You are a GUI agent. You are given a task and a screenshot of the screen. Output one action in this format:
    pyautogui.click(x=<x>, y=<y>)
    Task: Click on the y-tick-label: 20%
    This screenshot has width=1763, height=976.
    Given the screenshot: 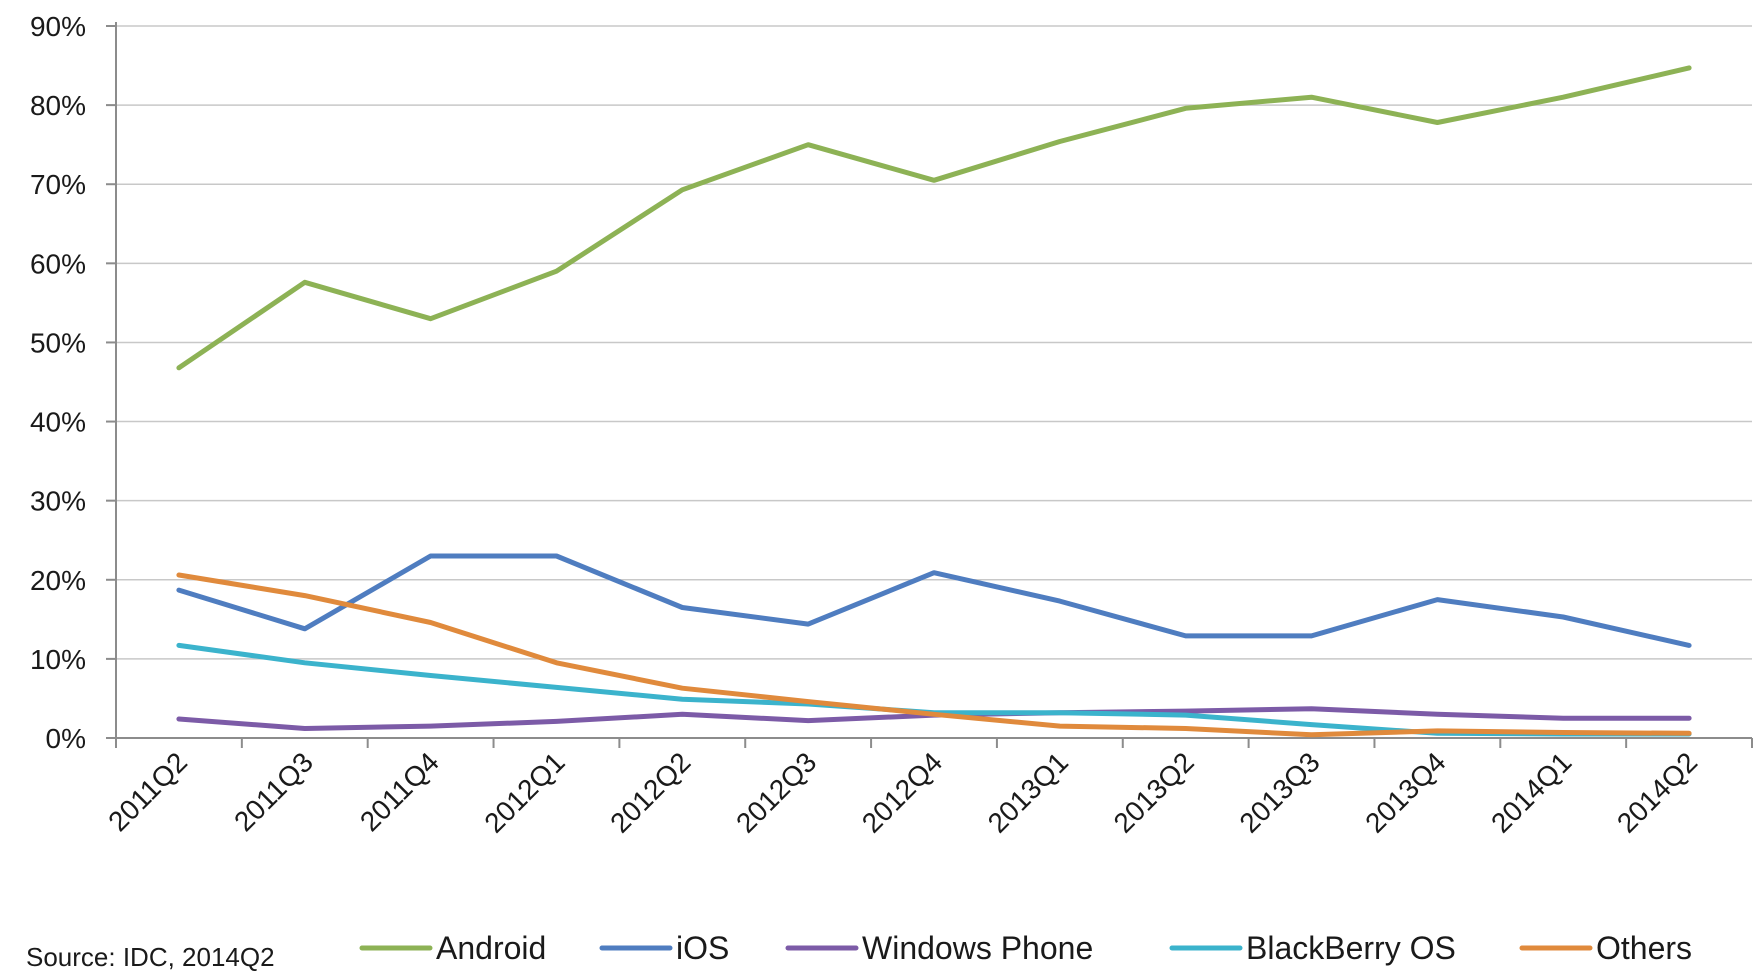 What is the action you would take?
    pyautogui.click(x=58, y=580)
    